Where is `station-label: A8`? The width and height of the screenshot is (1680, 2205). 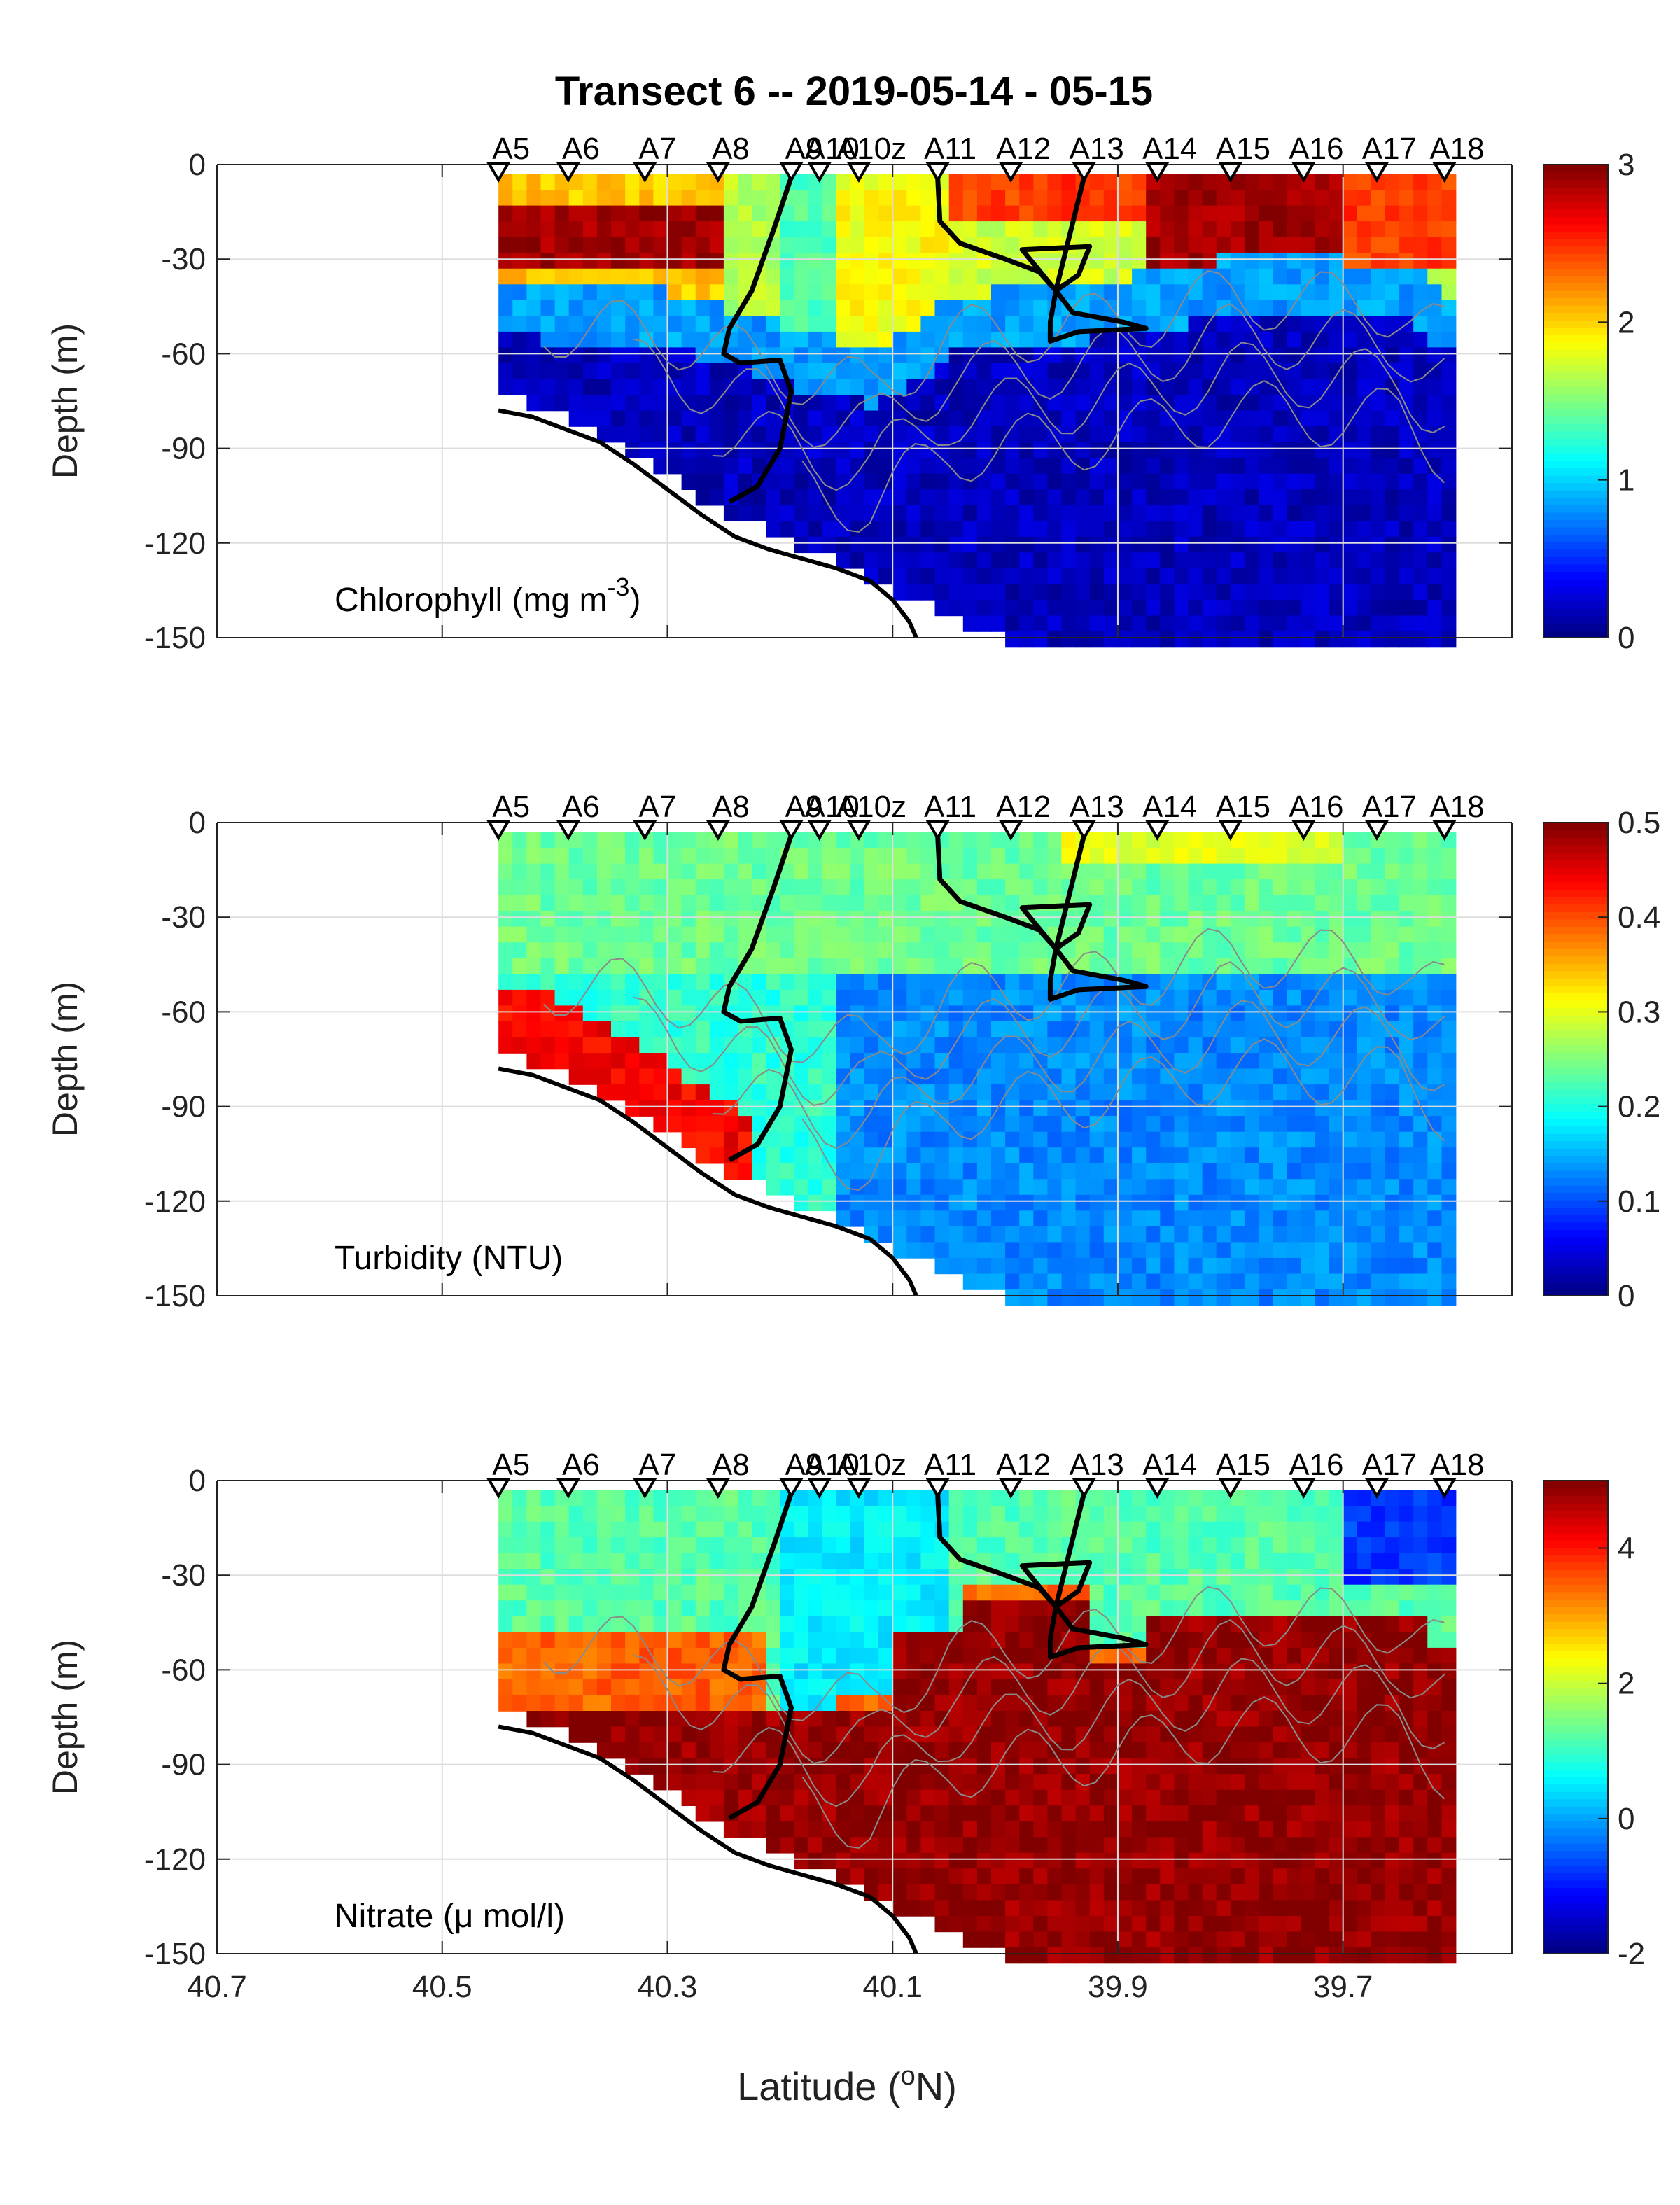
station-label: A8 is located at coordinates (731, 807).